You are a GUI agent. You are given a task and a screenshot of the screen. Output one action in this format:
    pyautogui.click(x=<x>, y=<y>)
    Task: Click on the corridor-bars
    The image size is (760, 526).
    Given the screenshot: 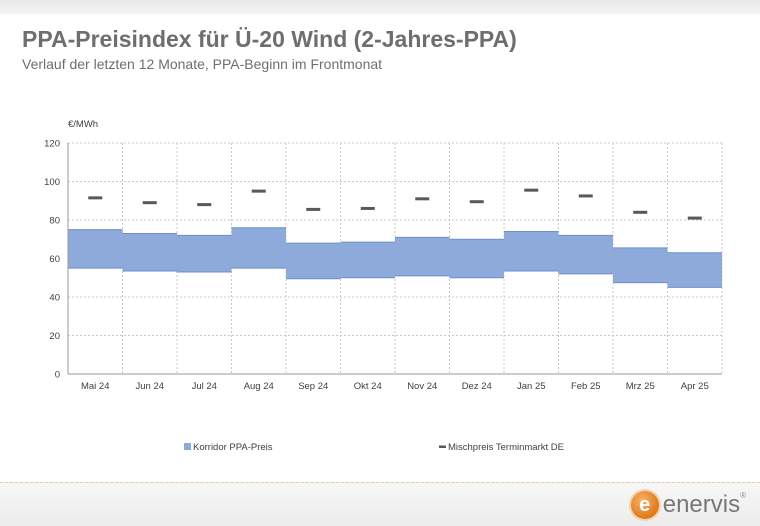 What is the action you would take?
    pyautogui.click(x=395, y=257)
    